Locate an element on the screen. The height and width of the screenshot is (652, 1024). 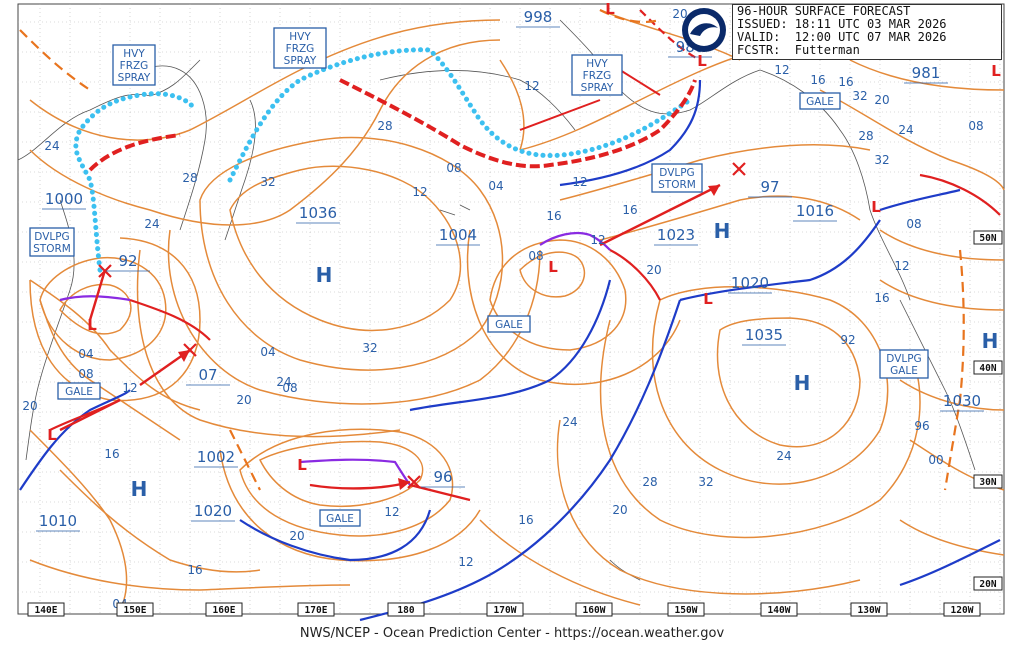
longitude-label-text: 160W is located at coordinates (594, 610).